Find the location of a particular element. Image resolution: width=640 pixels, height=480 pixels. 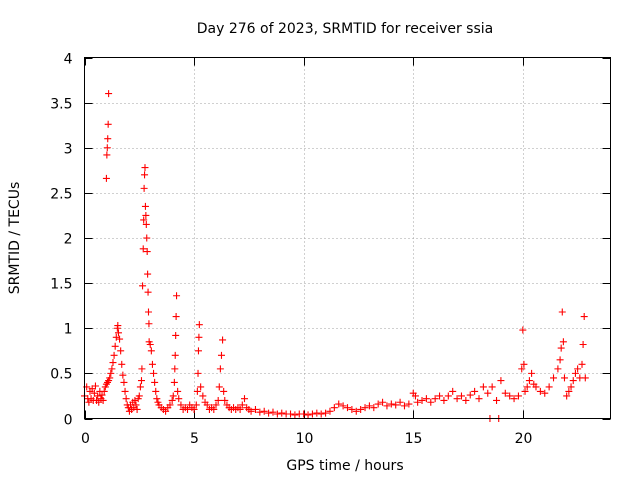

y-tick-label: 3 is located at coordinates (68, 150).